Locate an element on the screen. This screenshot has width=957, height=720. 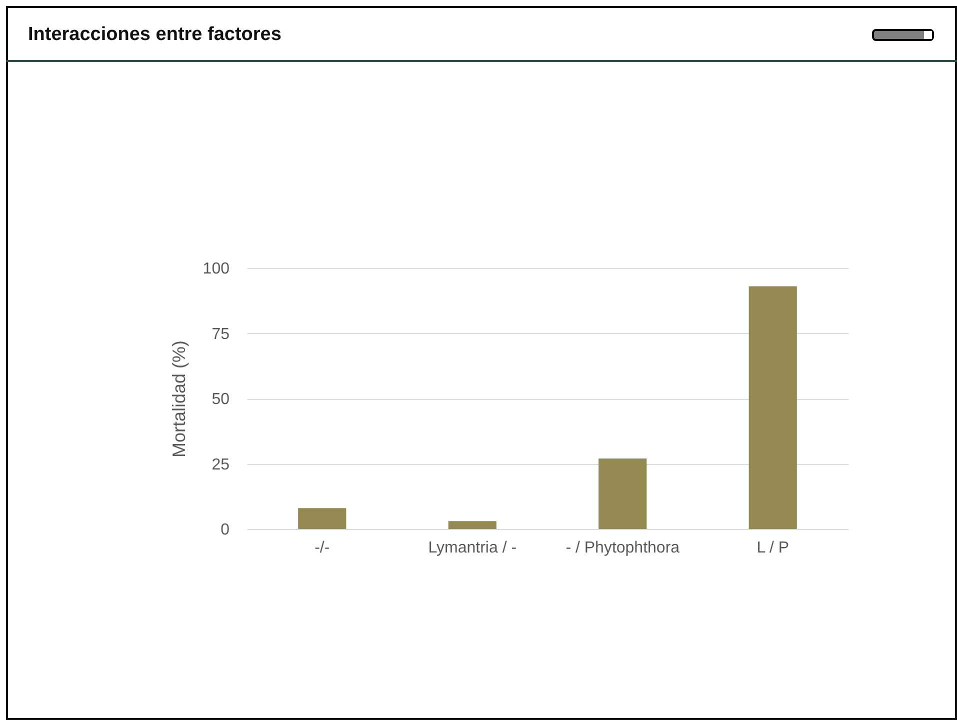
y-tick-label: 75 is located at coordinates (221, 334).